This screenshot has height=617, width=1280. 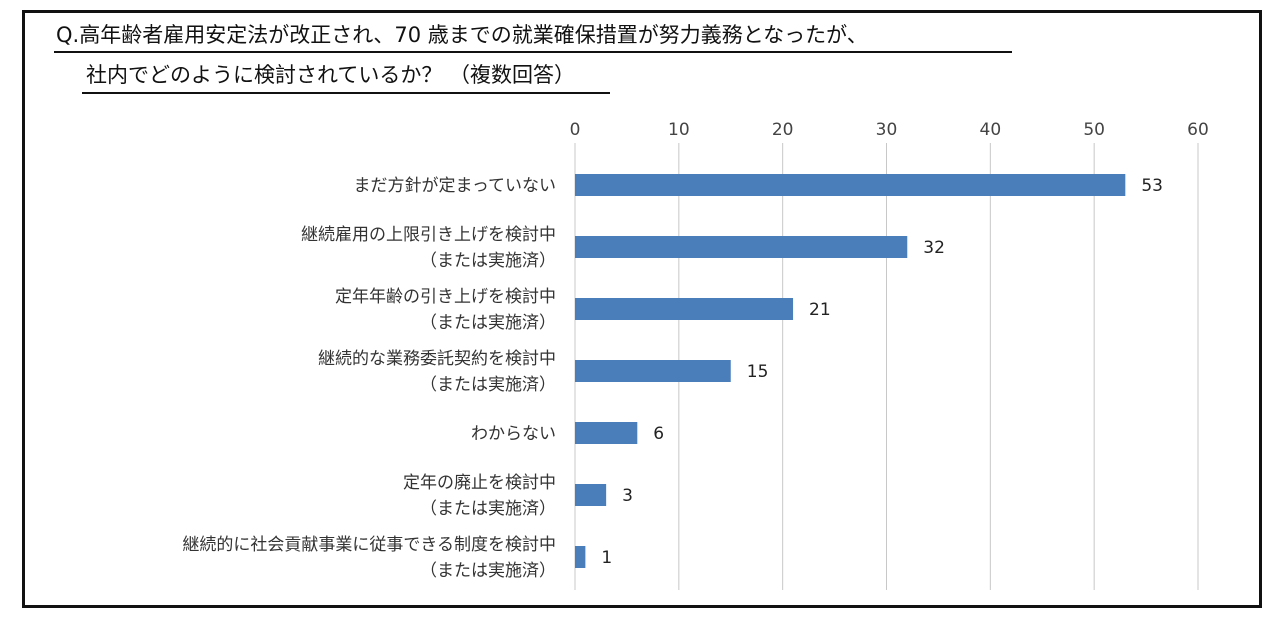 I want to click on x-tick-label: 60, so click(x=1198, y=130).